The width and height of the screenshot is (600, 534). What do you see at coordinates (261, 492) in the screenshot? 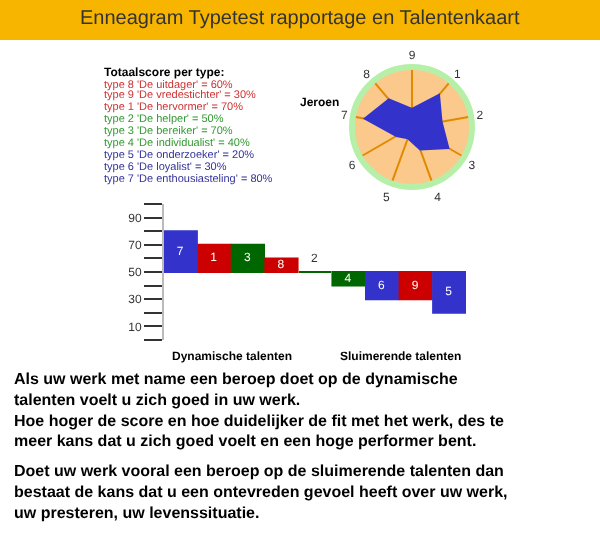
I see `text: Doet uw werk vooral een beroep op de sluimerende talenten dan bestaat de kans dat u een ontevreden gevoel heeft over uw werk, uw presteren, uw levenssituatie.` at bounding box center [261, 492].